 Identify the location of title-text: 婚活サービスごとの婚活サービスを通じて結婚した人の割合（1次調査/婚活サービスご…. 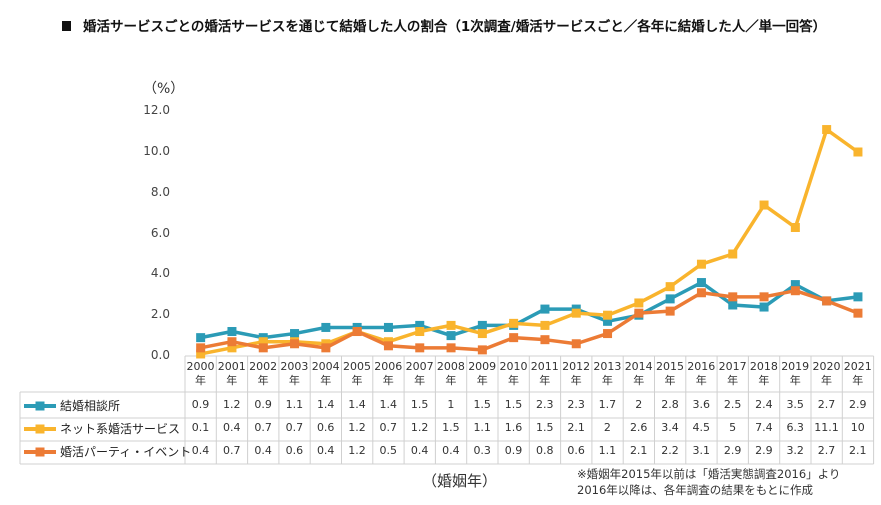
(455, 27).